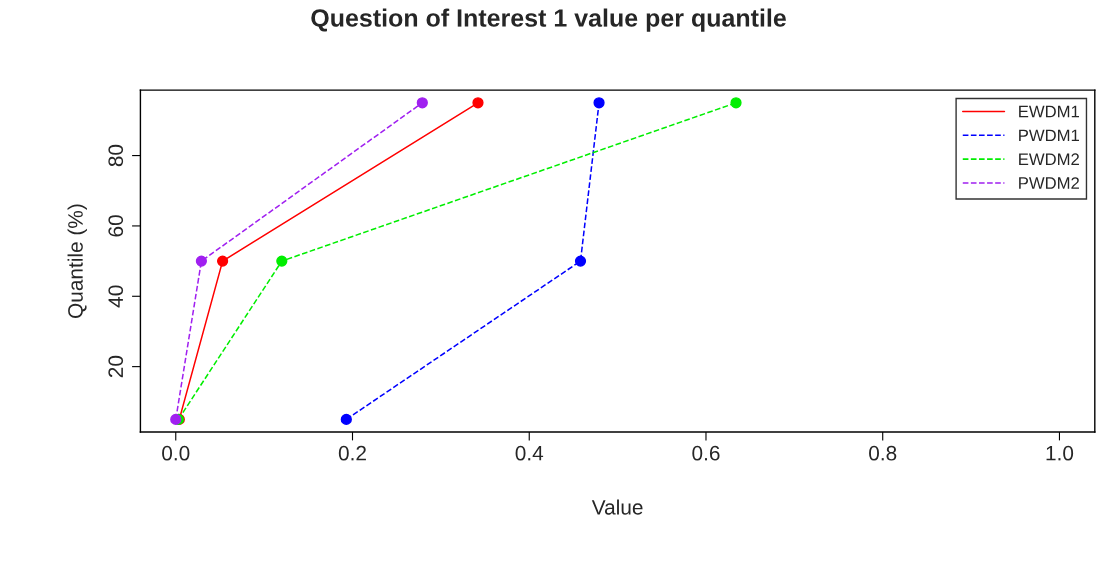 The image size is (1097, 567). Describe the element at coordinates (1049, 159) in the screenshot. I see `legend-label: EWDM2` at that location.